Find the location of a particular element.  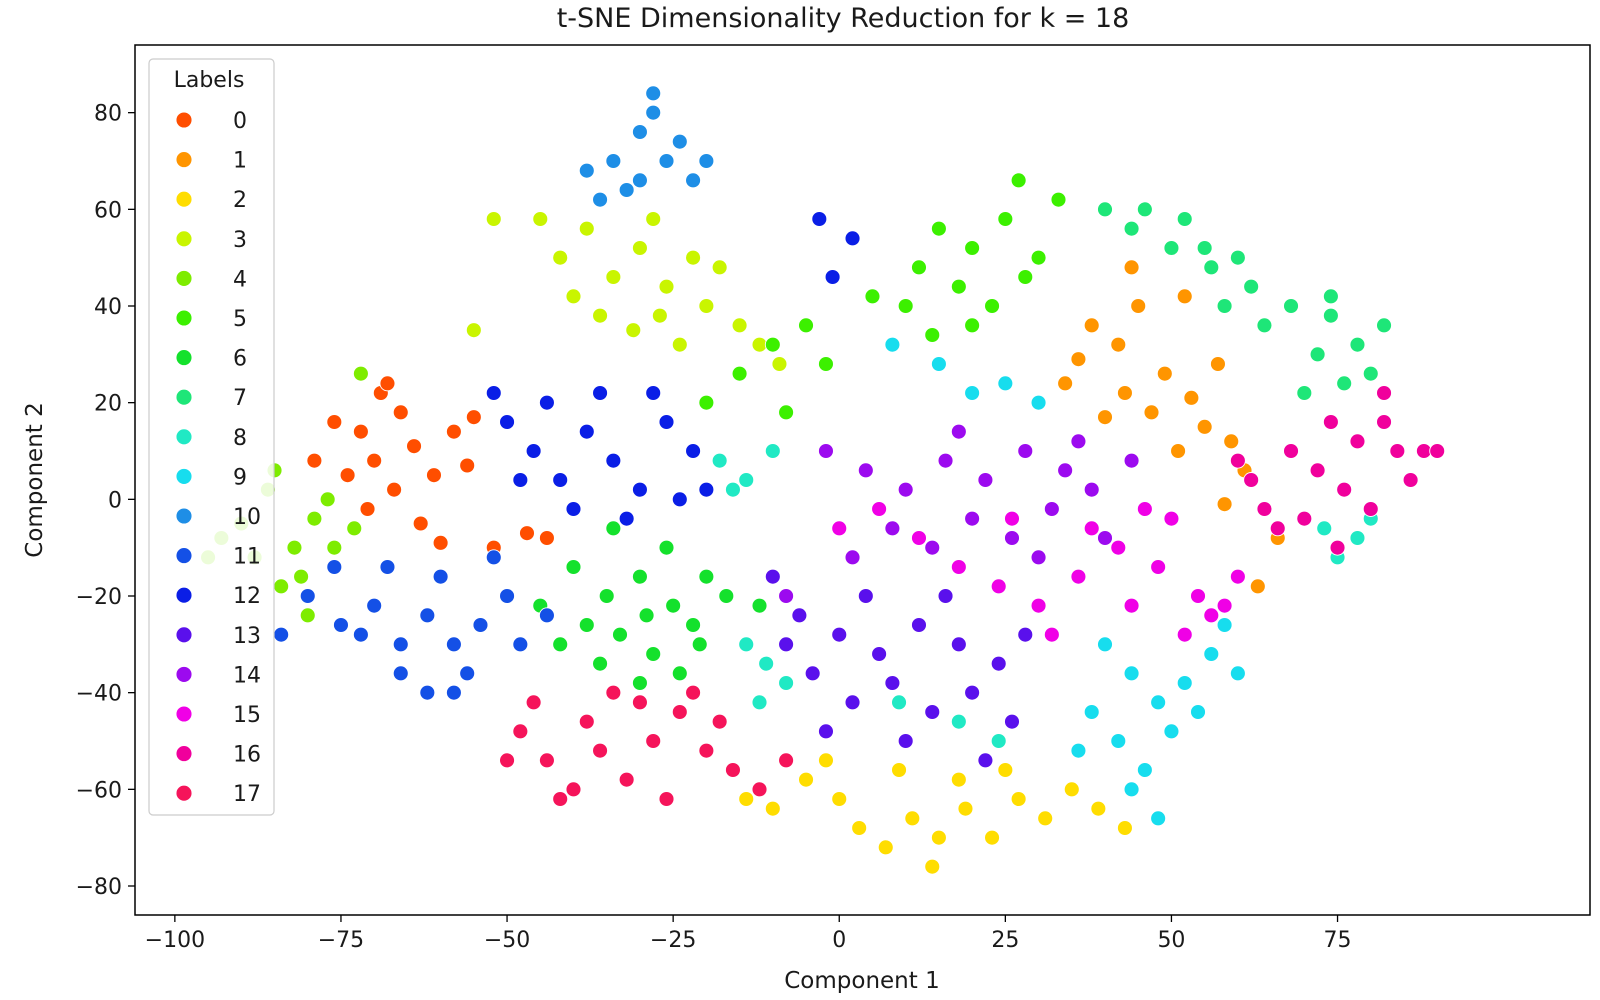

legend-item-9: 9 is located at coordinates (211, 477).